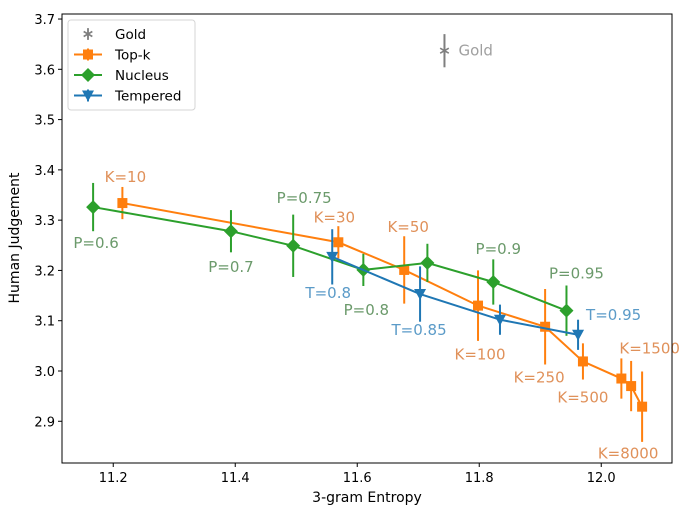 The width and height of the screenshot is (684, 514). I want to click on x-tick-label: 11.6, so click(357, 478).